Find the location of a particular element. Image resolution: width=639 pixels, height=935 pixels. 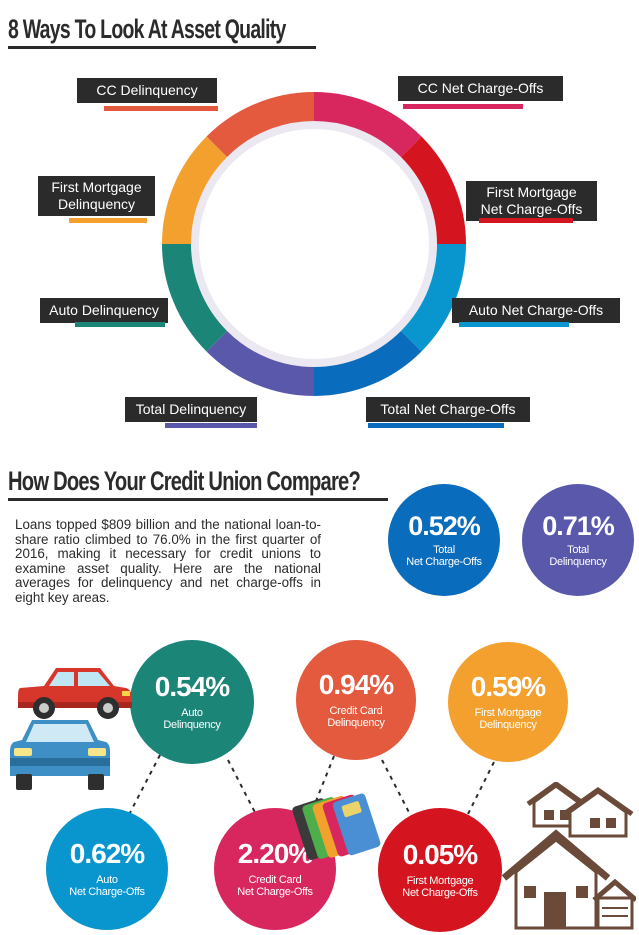

credit-card-net-charge-offs-label: Credit Card Net Charge-Offs is located at coordinates (275, 886).